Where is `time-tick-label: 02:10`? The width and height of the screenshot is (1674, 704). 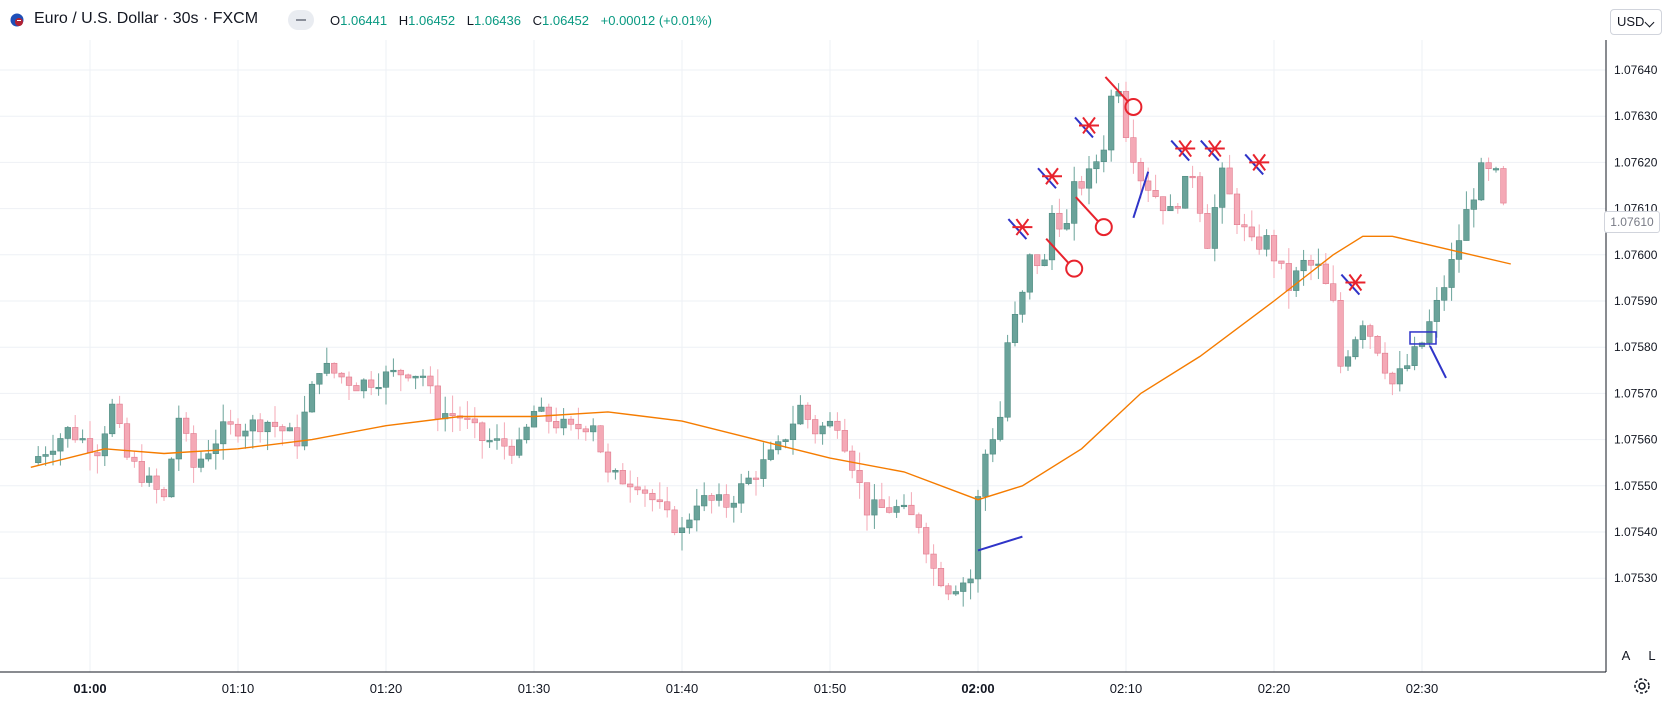 time-tick-label: 02:10 is located at coordinates (1126, 688).